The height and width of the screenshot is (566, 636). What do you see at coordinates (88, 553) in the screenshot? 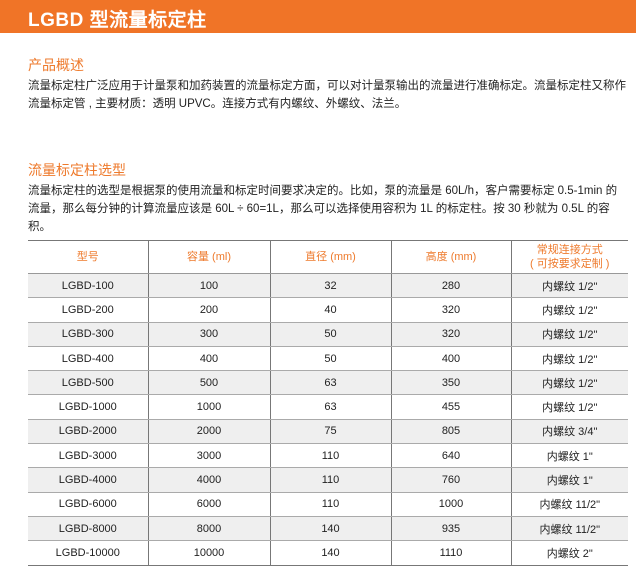
I see `cell-model: LGBD-10000` at bounding box center [88, 553].